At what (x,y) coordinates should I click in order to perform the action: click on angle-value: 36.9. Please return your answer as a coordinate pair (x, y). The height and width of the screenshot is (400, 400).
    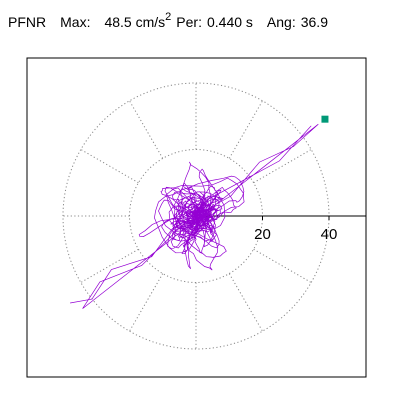
    Looking at the image, I should click on (314, 22).